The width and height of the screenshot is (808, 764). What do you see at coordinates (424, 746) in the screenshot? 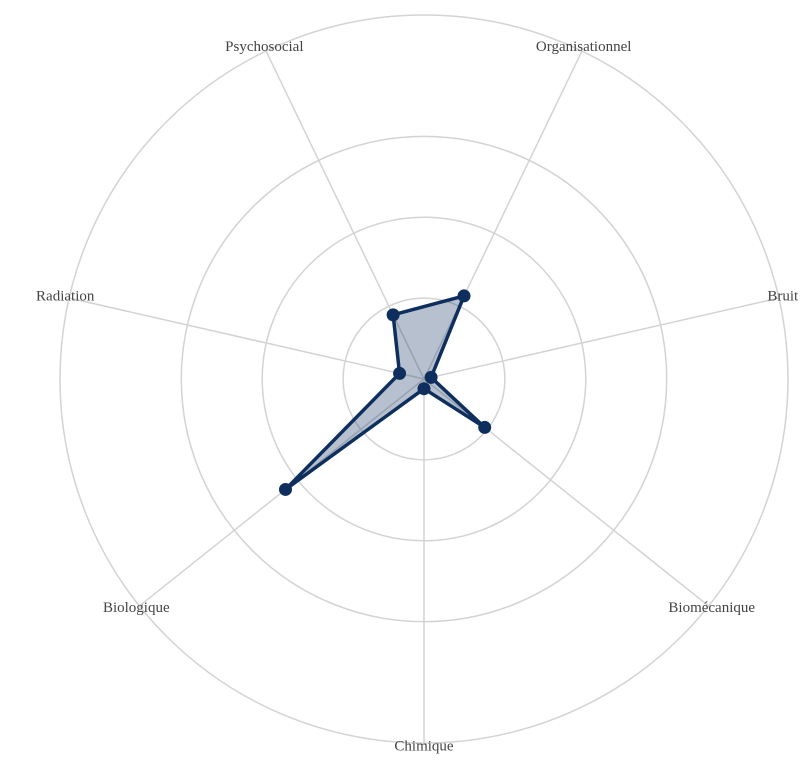
I see `axis-label: Chimique` at bounding box center [424, 746].